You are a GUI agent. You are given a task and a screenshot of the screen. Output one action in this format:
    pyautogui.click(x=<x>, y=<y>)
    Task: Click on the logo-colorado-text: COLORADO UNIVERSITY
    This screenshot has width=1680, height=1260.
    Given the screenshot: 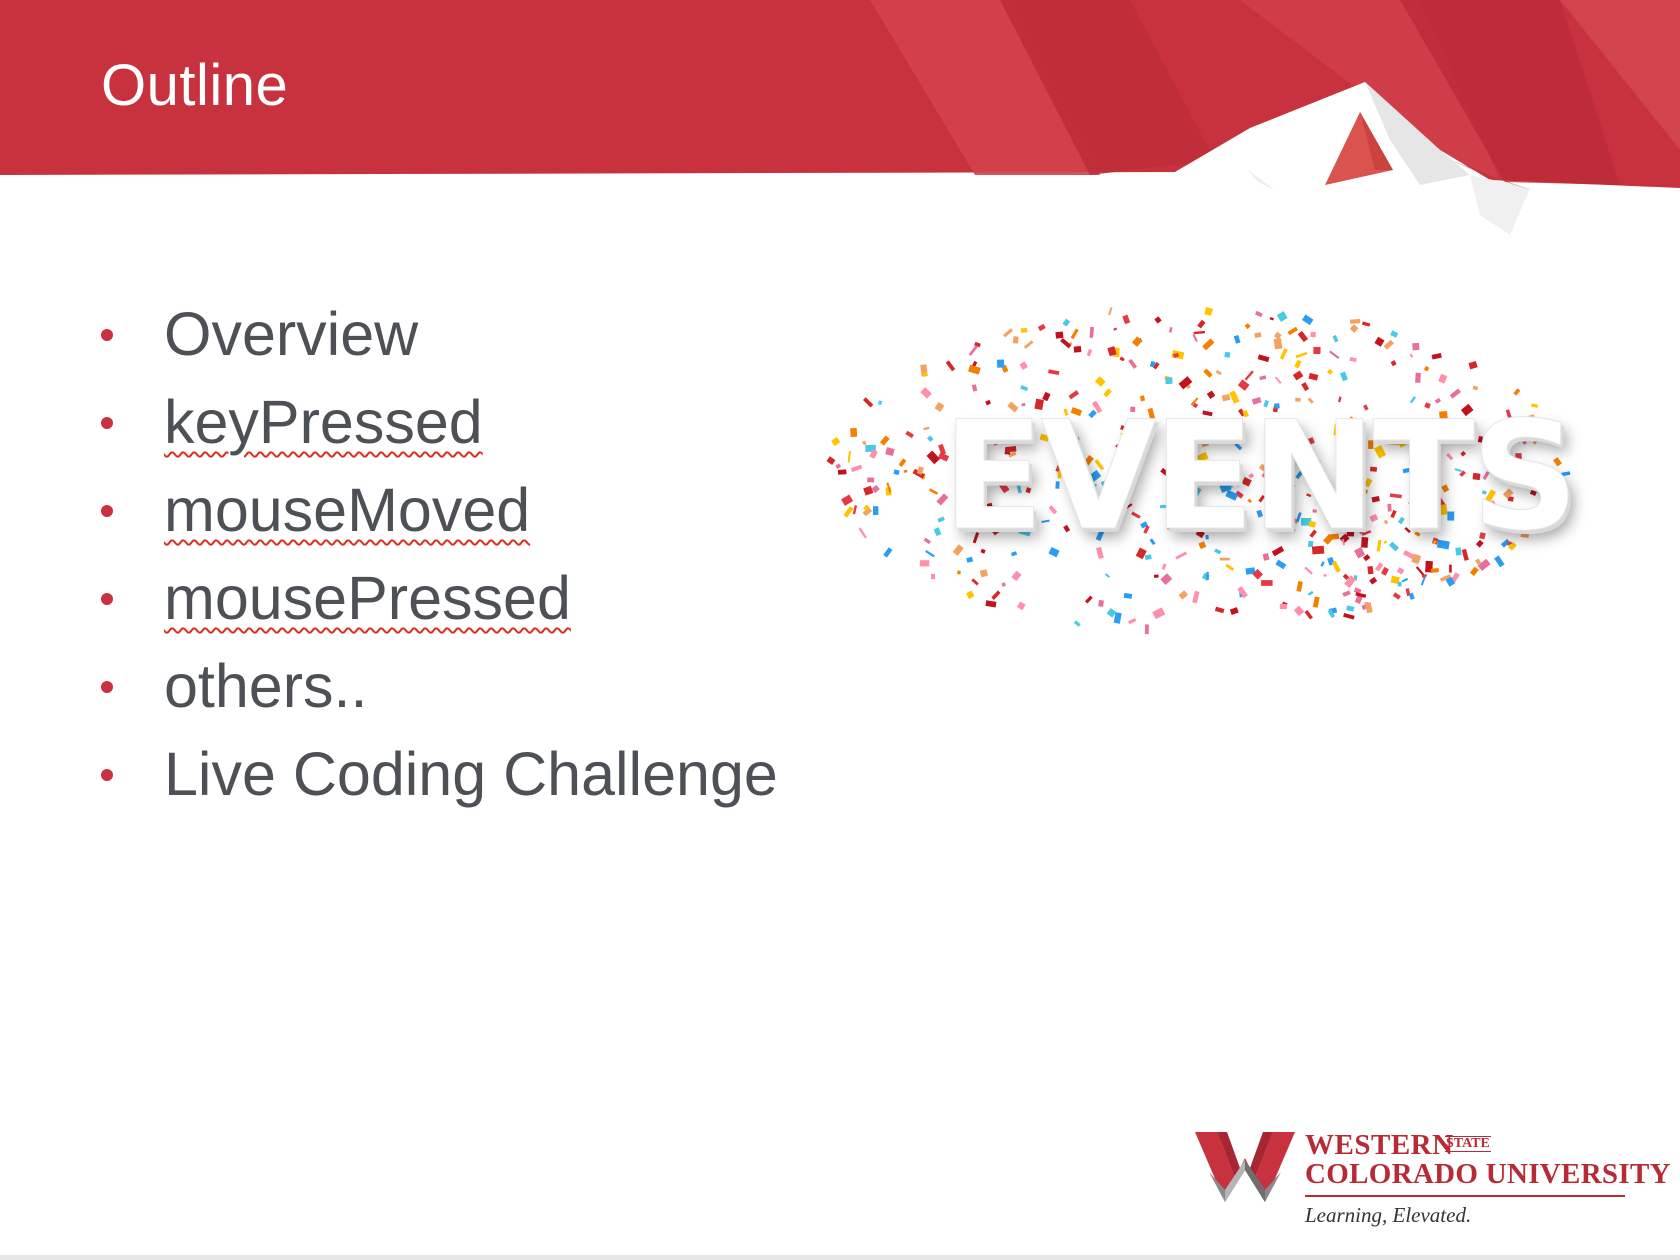 What is the action you would take?
    pyautogui.click(x=1488, y=1174)
    